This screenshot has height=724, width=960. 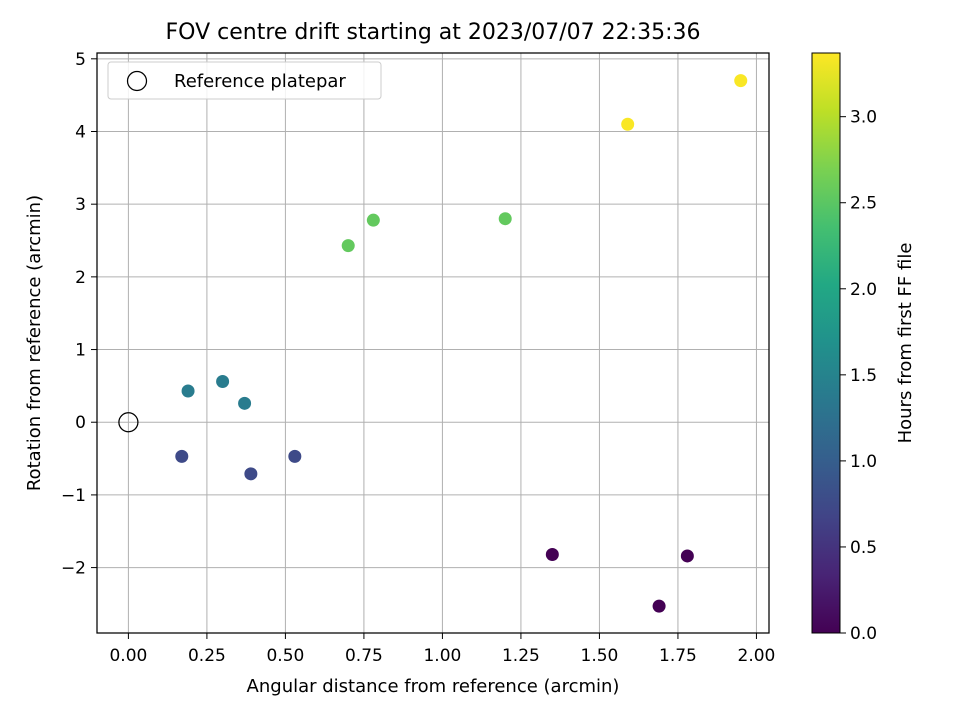 I want to click on x-tick-label: 0.00, so click(x=128, y=656).